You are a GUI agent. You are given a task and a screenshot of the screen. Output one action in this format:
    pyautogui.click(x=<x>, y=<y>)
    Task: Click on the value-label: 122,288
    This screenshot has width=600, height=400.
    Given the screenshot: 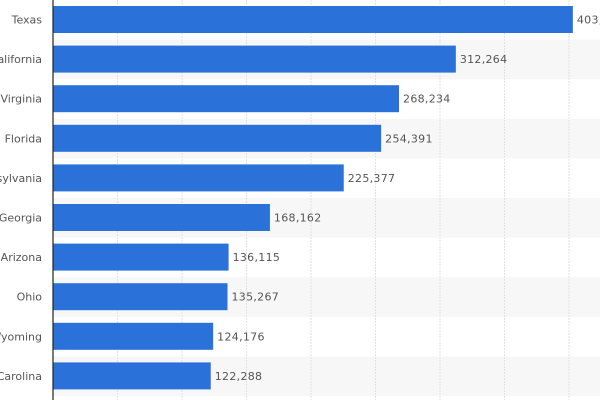 What is the action you would take?
    pyautogui.click(x=239, y=376)
    